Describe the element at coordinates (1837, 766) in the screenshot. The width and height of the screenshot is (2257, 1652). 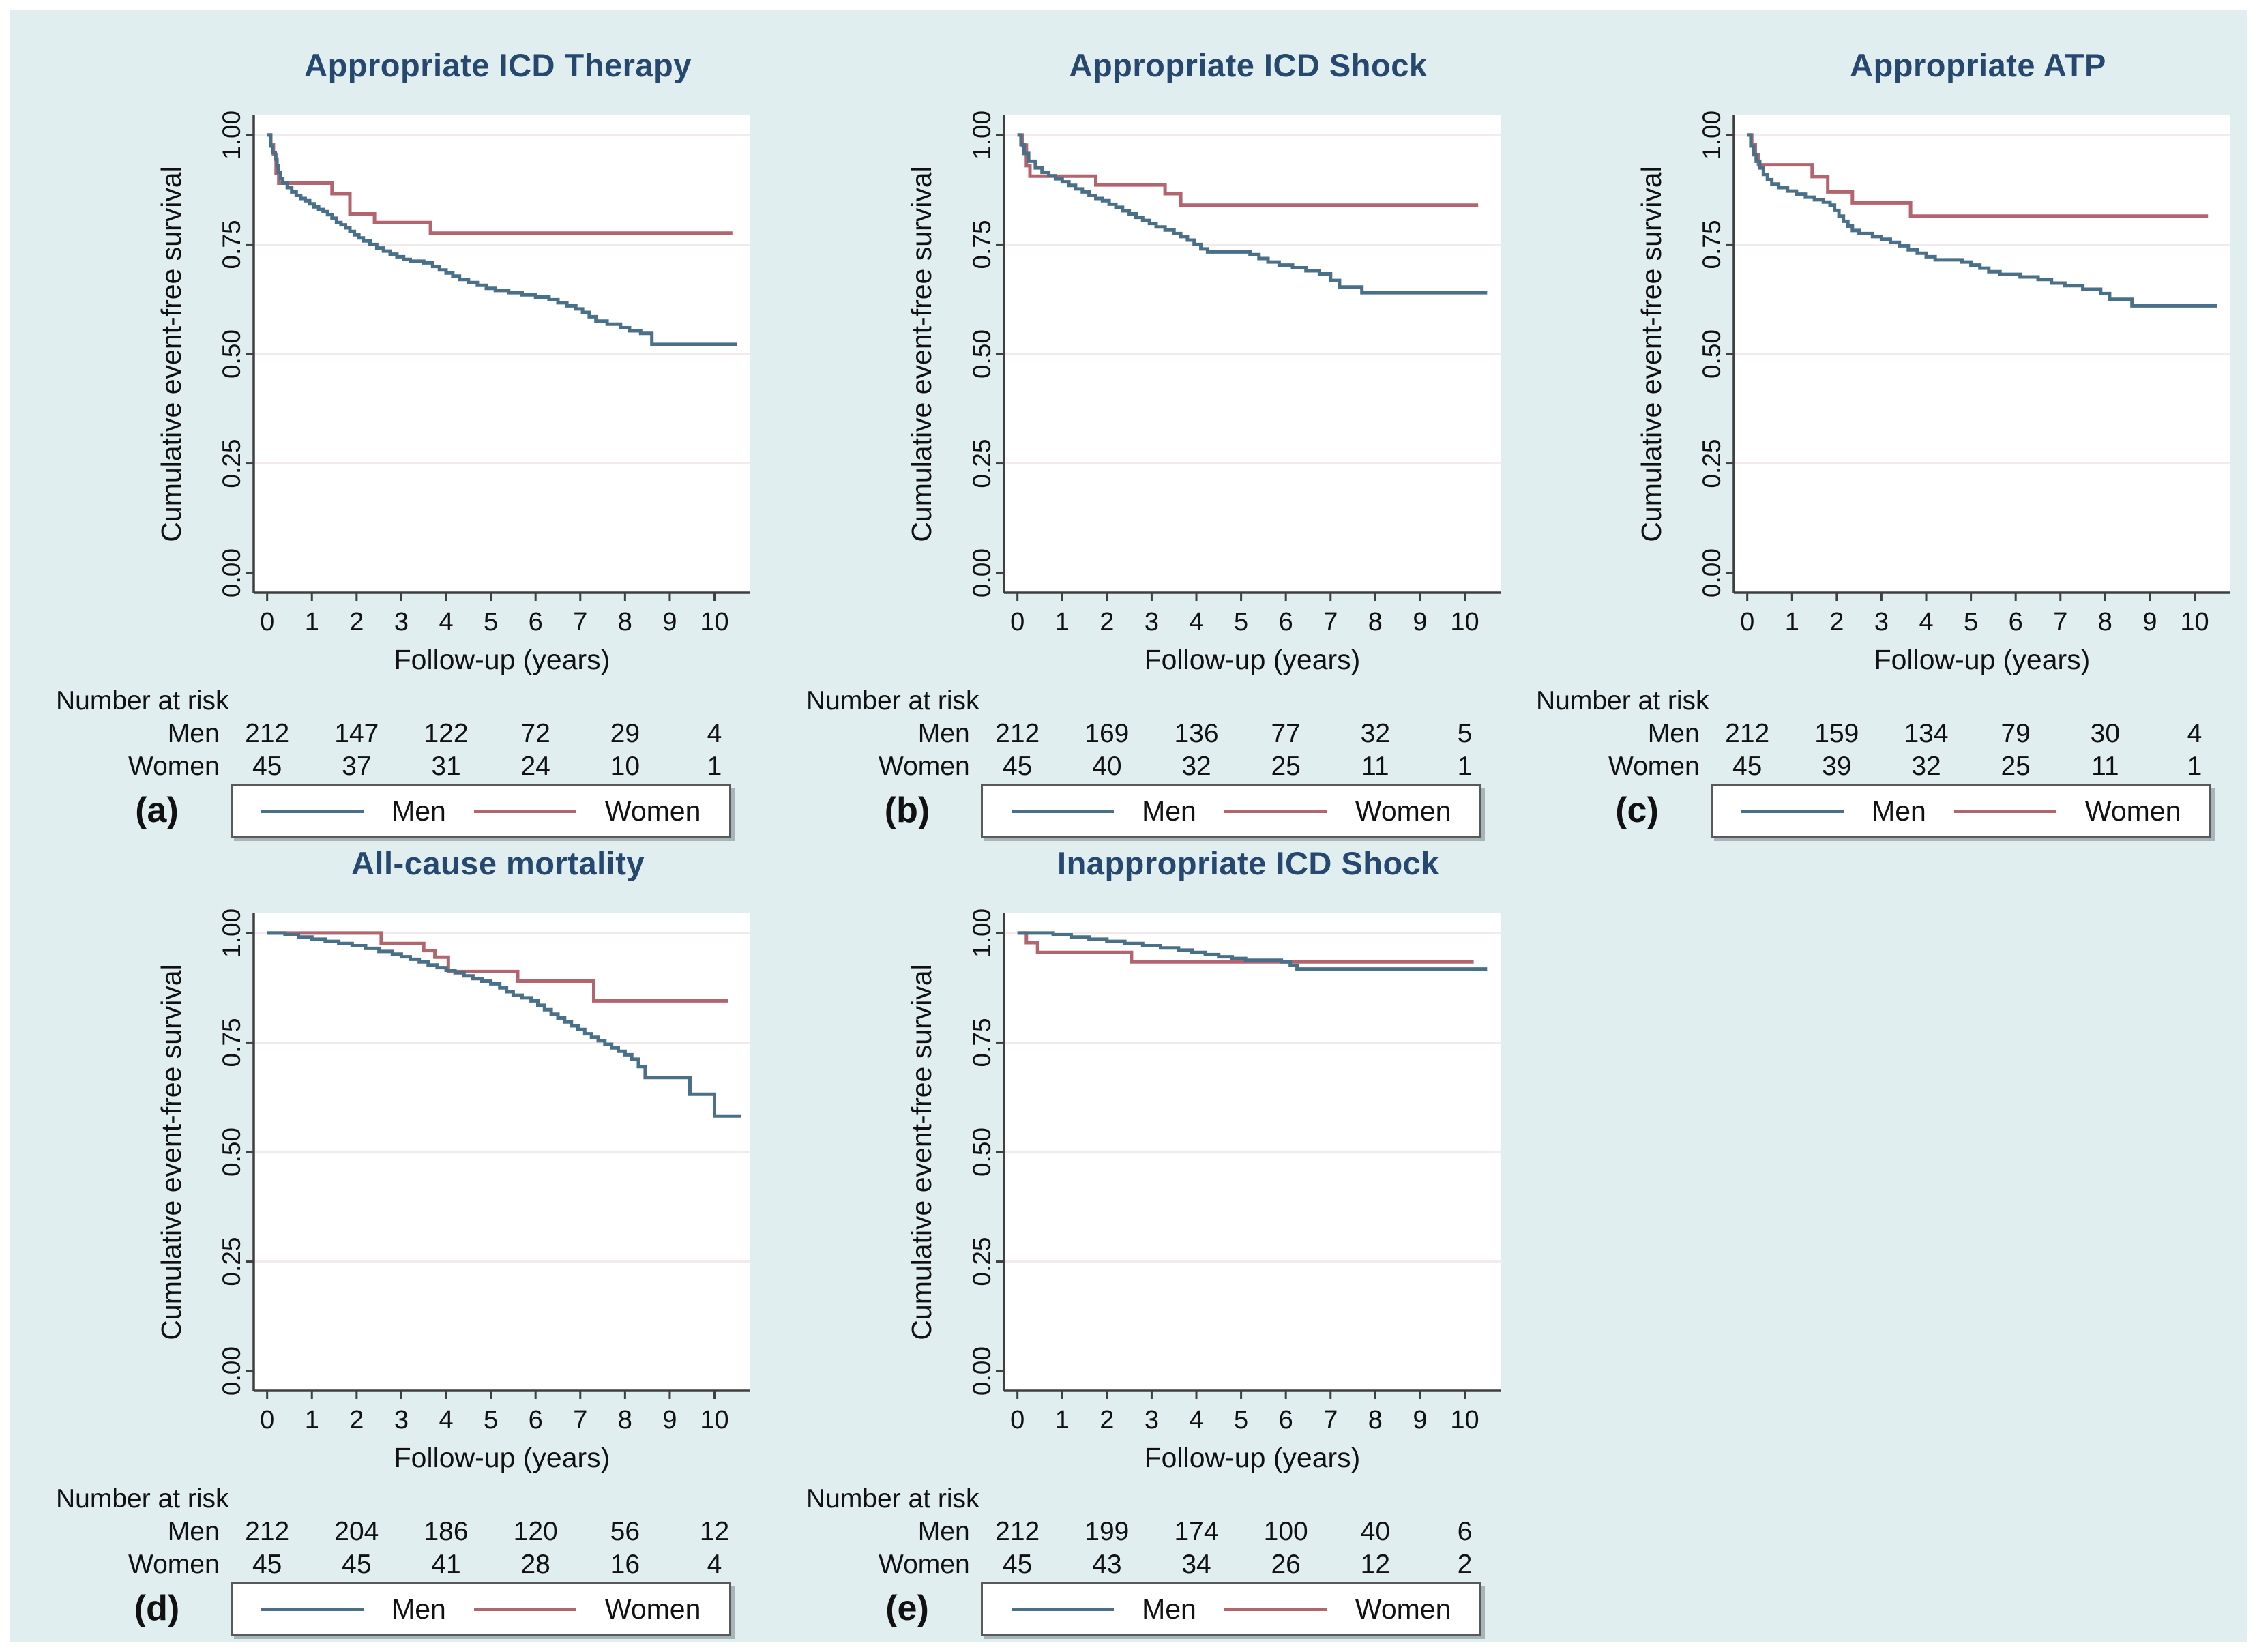
I see `risk-count: 39` at that location.